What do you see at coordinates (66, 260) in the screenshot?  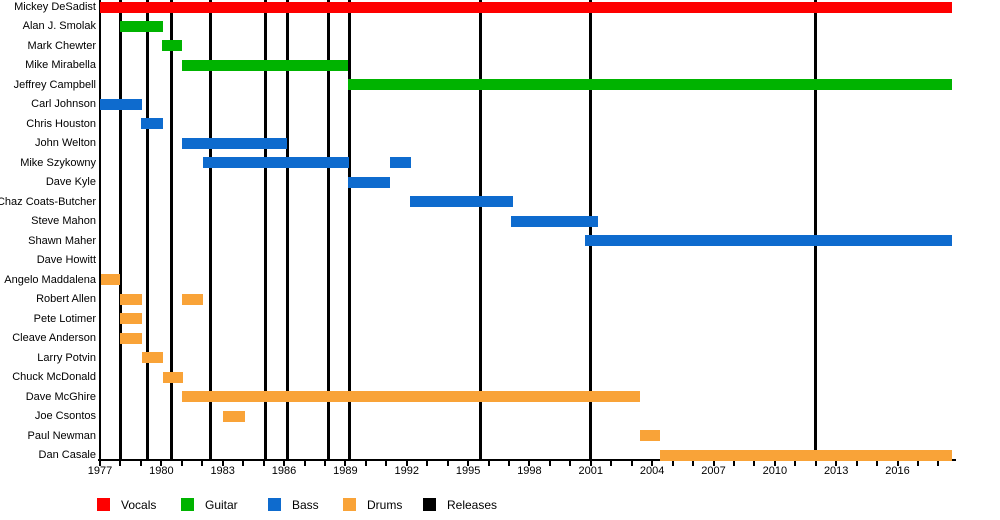 I see `member-label: Dave Howitt` at bounding box center [66, 260].